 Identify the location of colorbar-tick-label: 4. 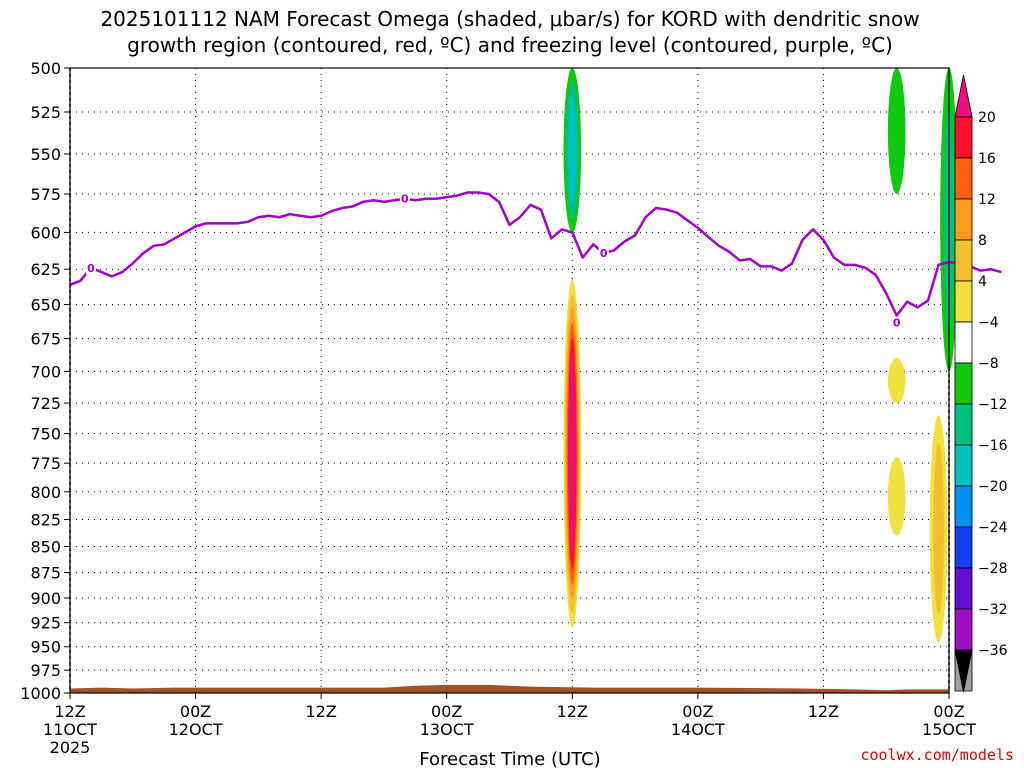
(982, 282).